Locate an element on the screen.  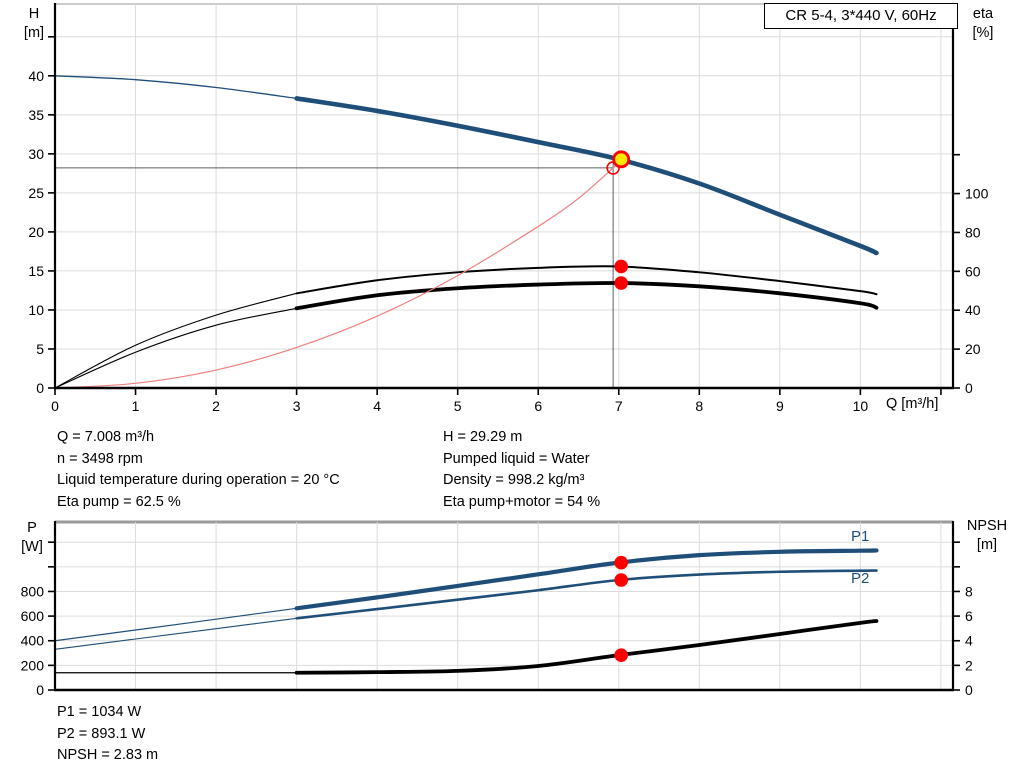
info-npsh: NPSH = 2.83 m is located at coordinates (108, 755).